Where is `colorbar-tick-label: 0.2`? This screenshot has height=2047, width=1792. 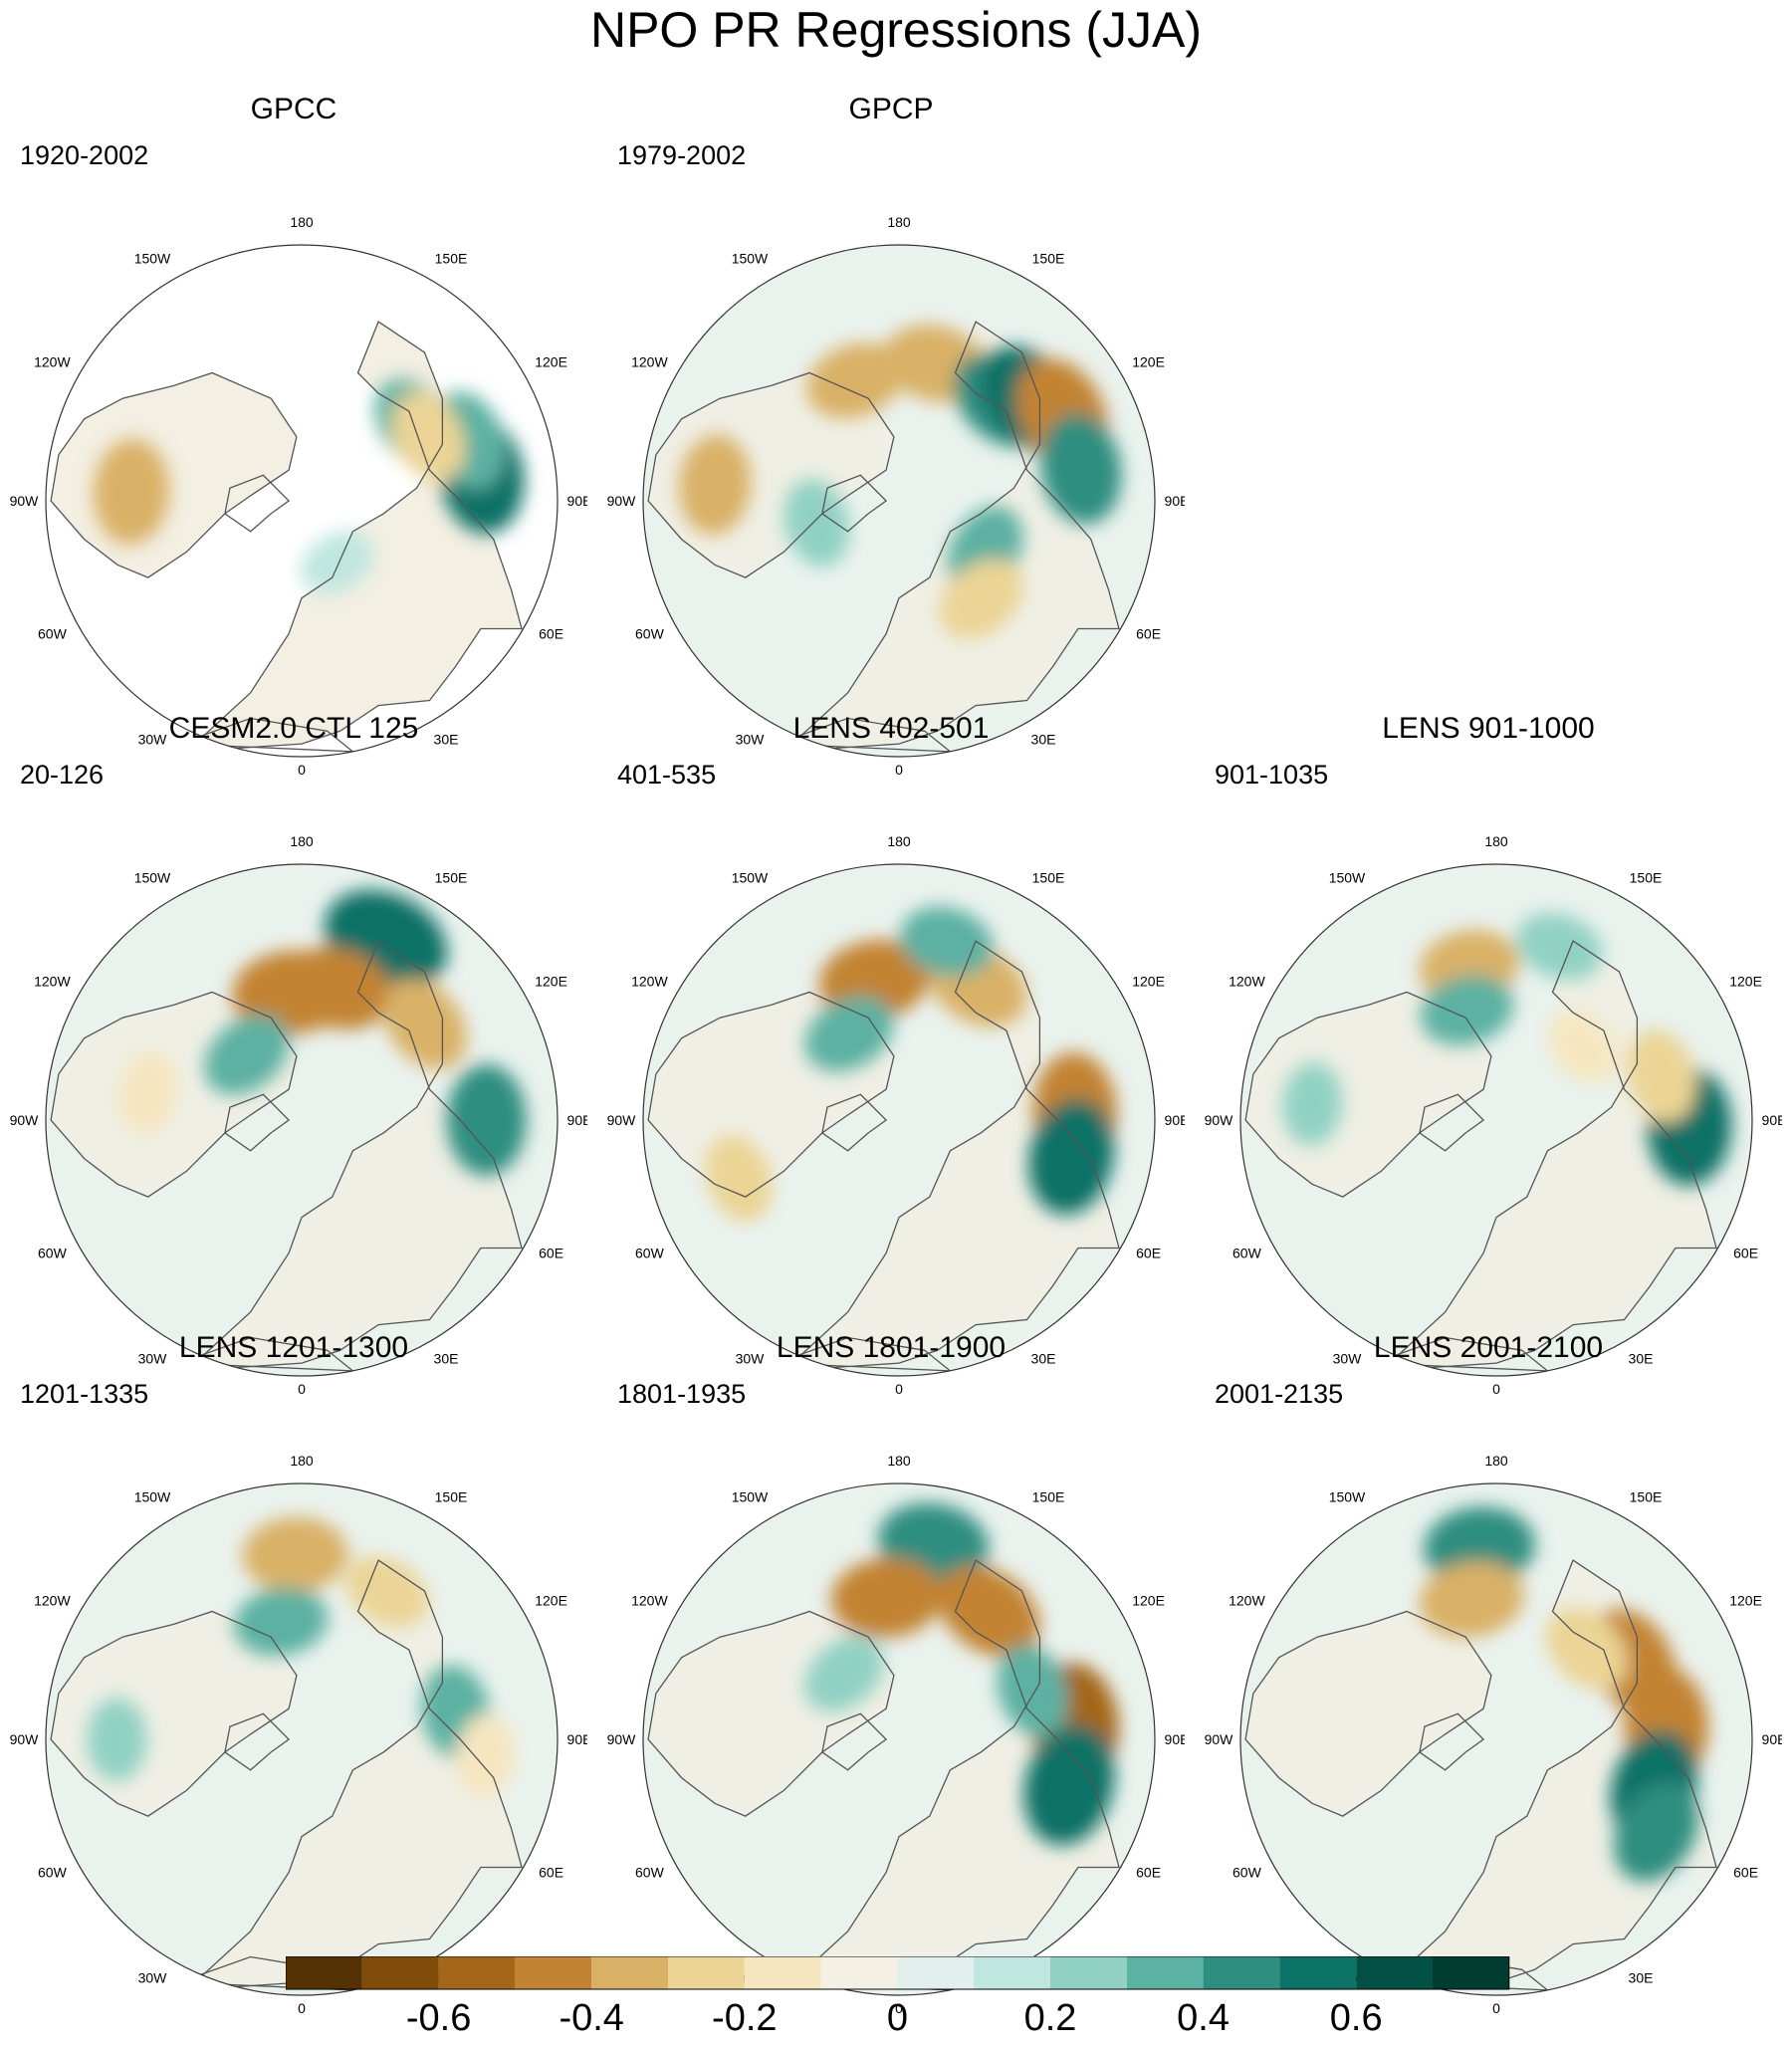 colorbar-tick-label: 0.2 is located at coordinates (1051, 2015).